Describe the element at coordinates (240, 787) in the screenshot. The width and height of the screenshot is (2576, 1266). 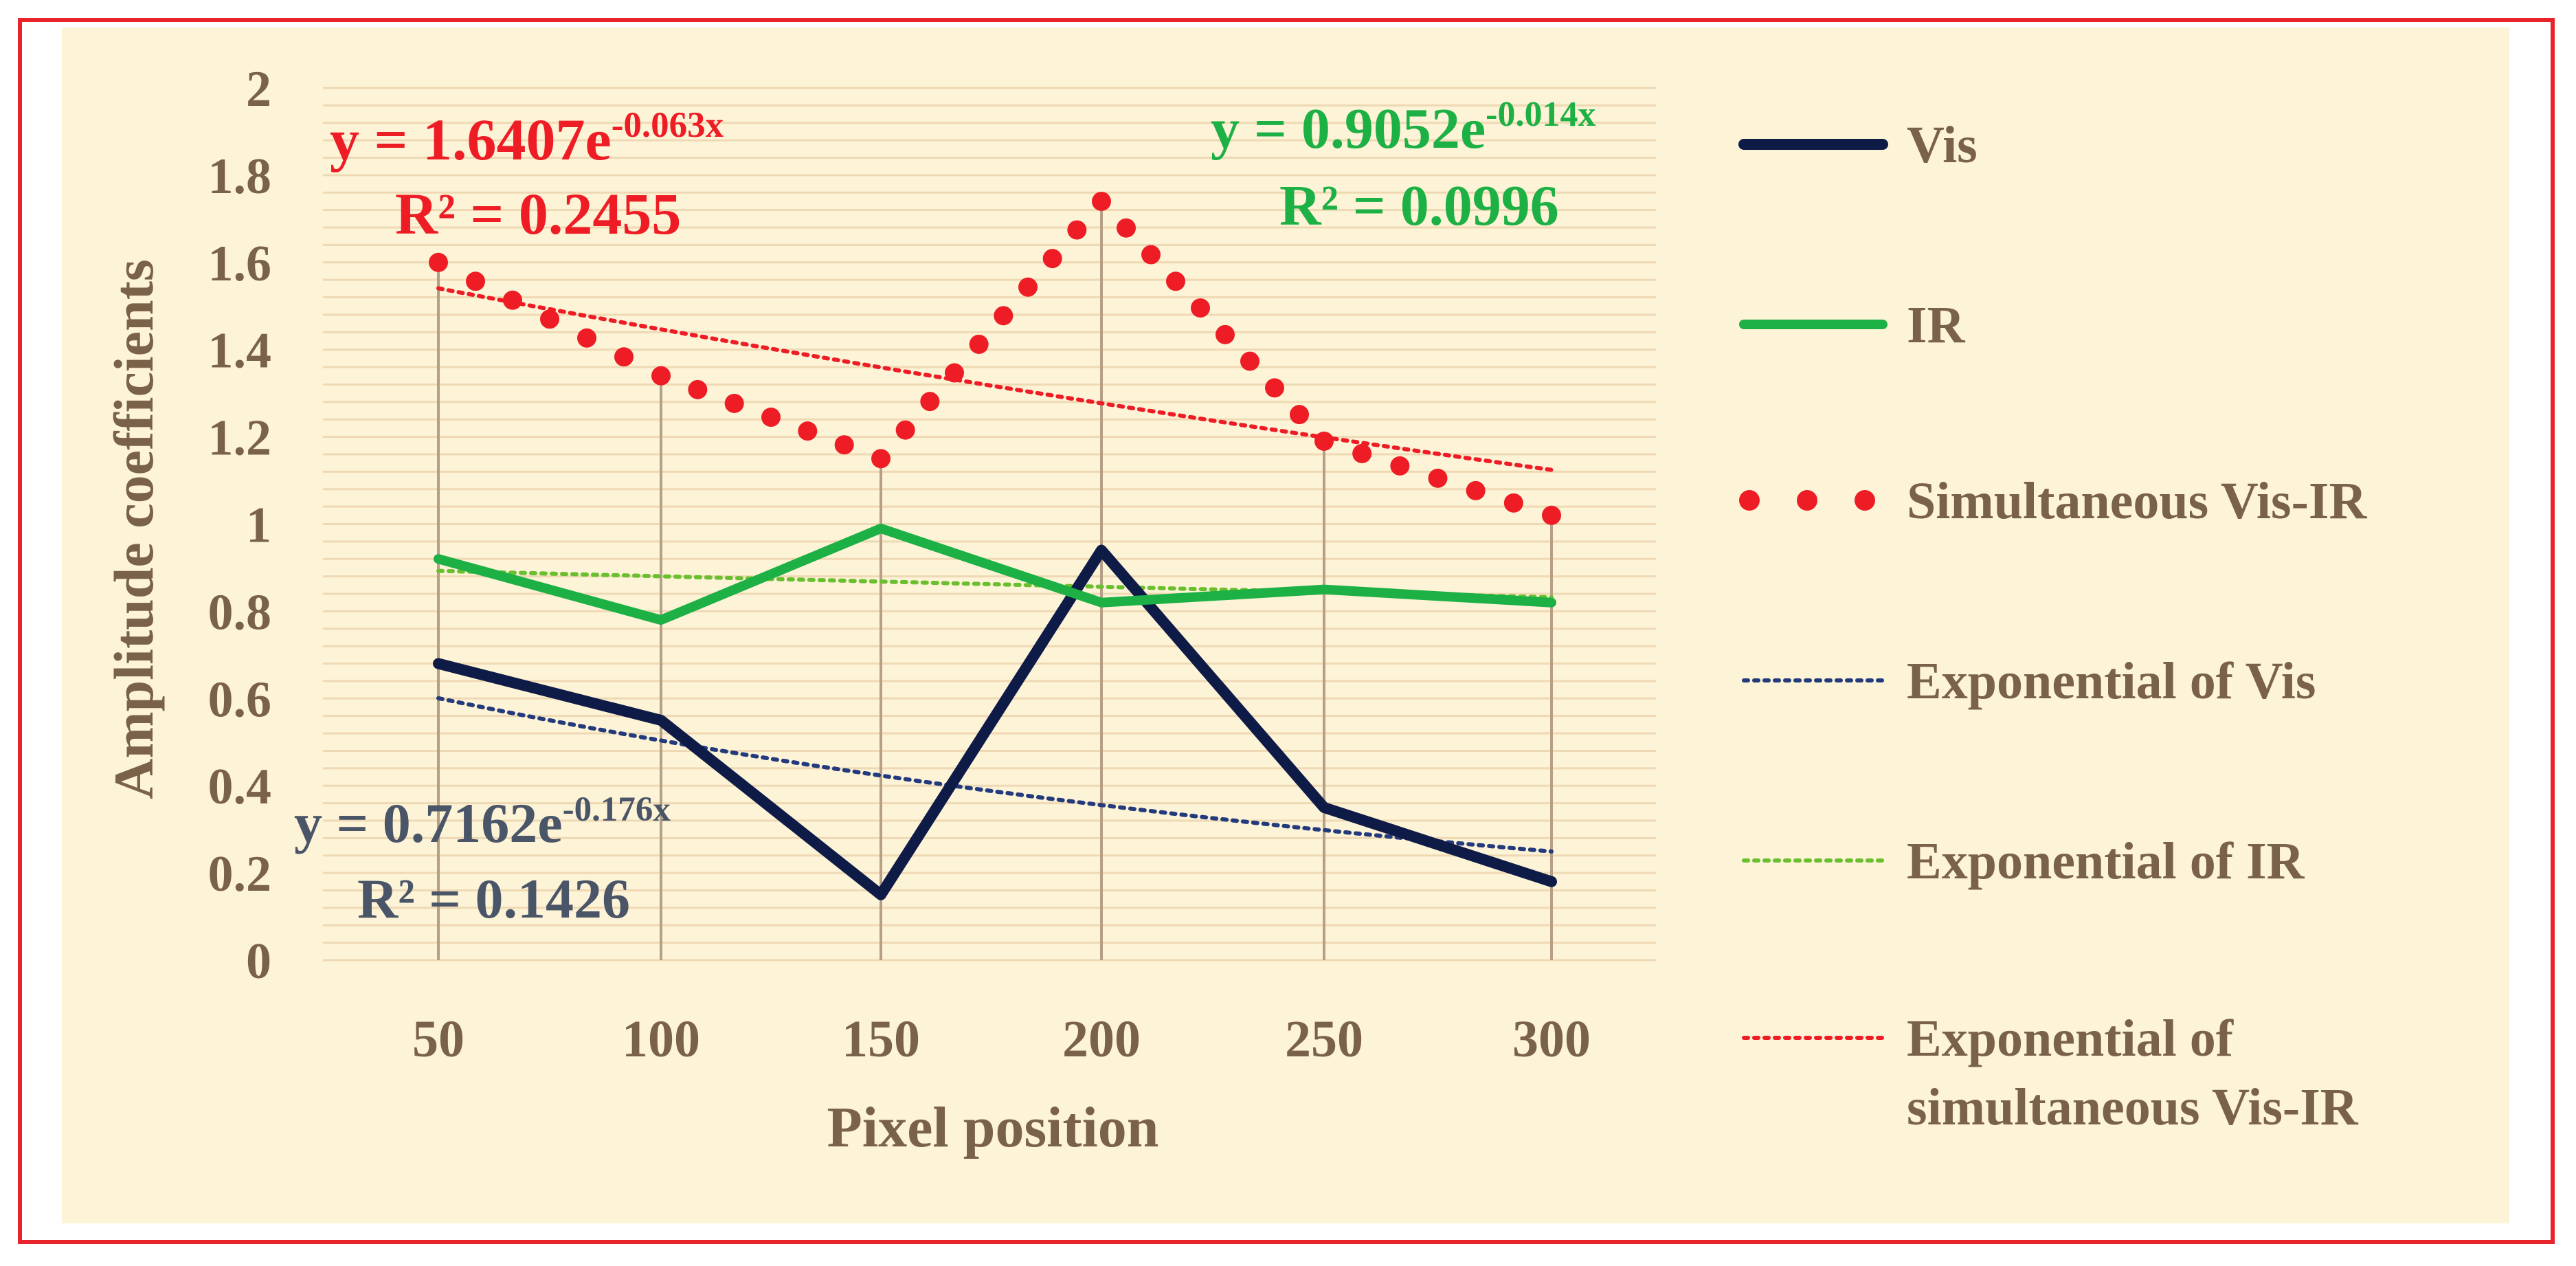
I see `y-tick-label: 0.4` at that location.